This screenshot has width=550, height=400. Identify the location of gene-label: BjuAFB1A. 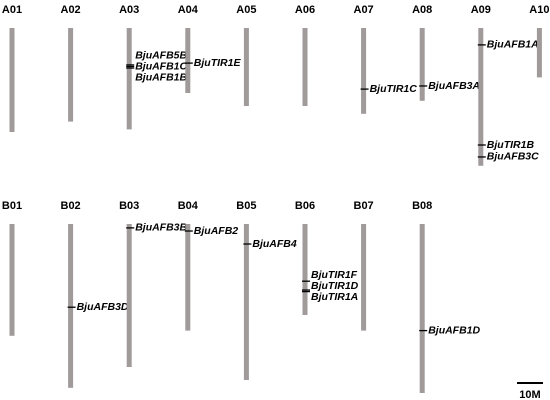
(513, 45).